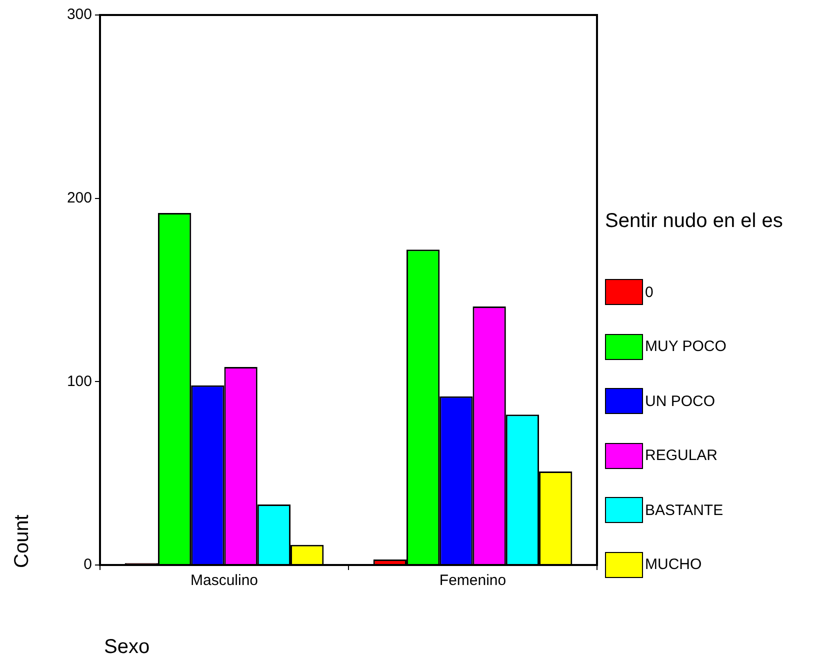 Image resolution: width=833 pixels, height=660 pixels. Describe the element at coordinates (224, 581) in the screenshot. I see `x-tick-label: Masculino` at that location.